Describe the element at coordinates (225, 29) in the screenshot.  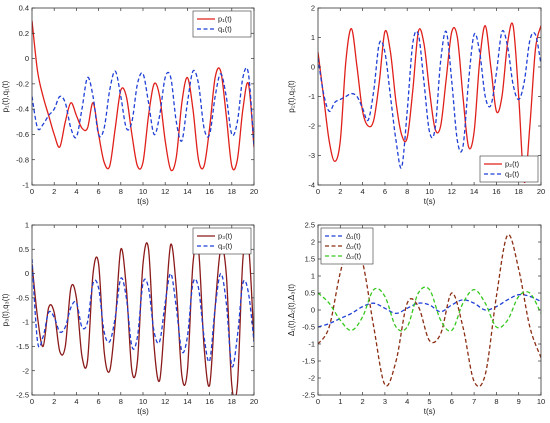
I see `legend-label-2: q₁(t)` at that location.